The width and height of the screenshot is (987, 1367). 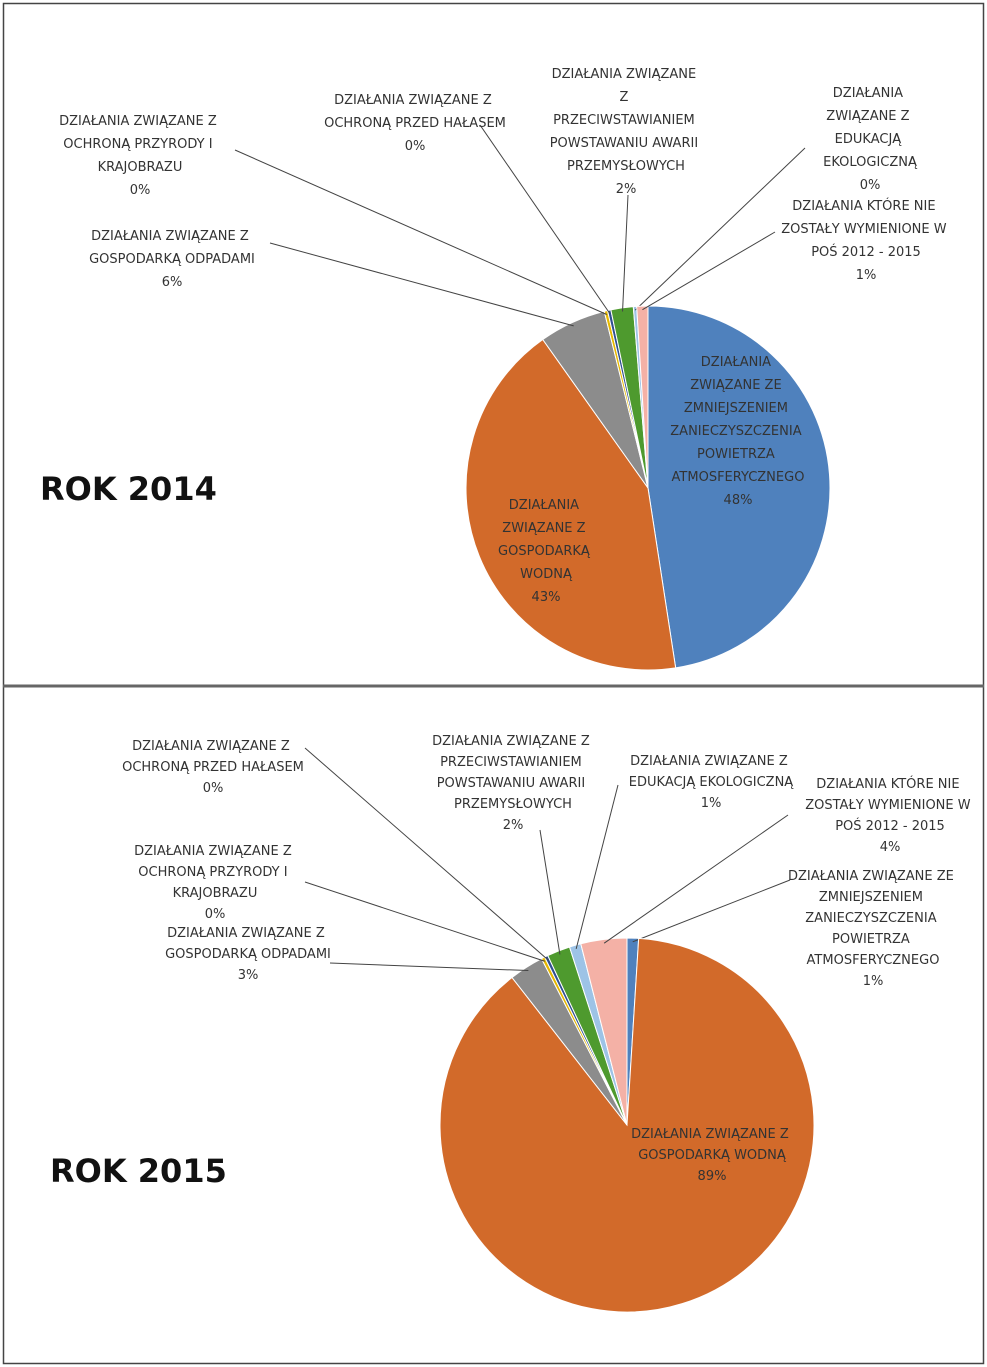 I want to click on chart-title: ROK 2014, so click(x=128, y=489).